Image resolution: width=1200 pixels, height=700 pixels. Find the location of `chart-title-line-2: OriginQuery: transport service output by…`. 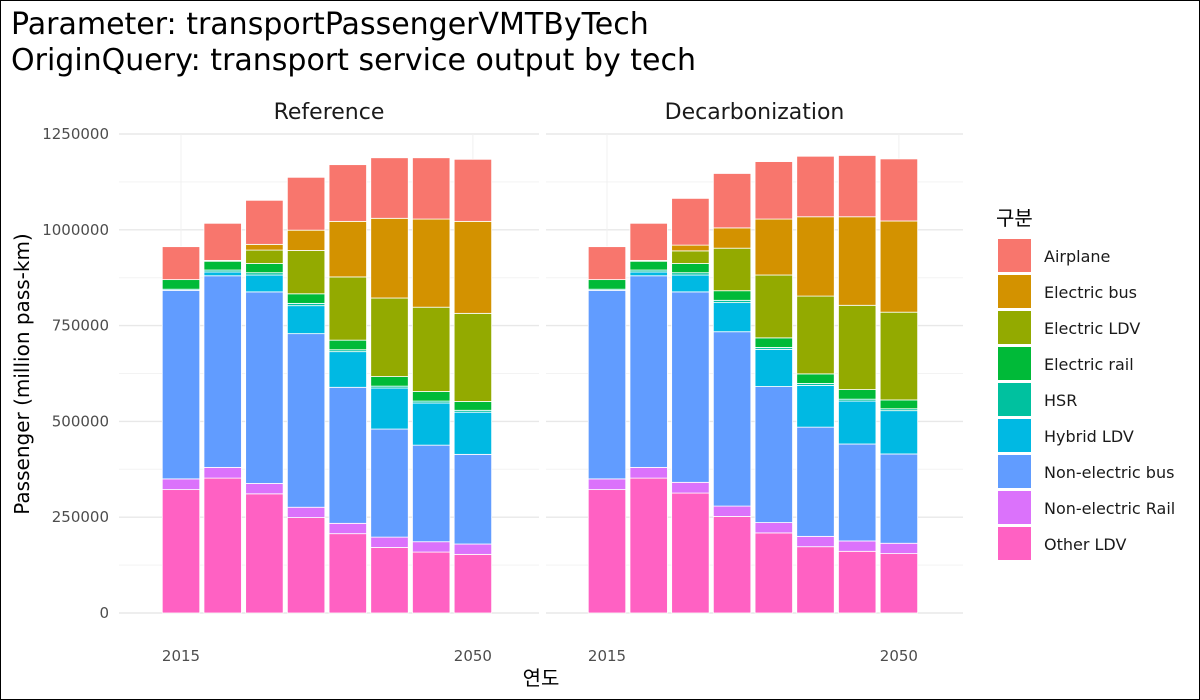

chart-title-line-2: OriginQuery: transport service output by… is located at coordinates (354, 60).